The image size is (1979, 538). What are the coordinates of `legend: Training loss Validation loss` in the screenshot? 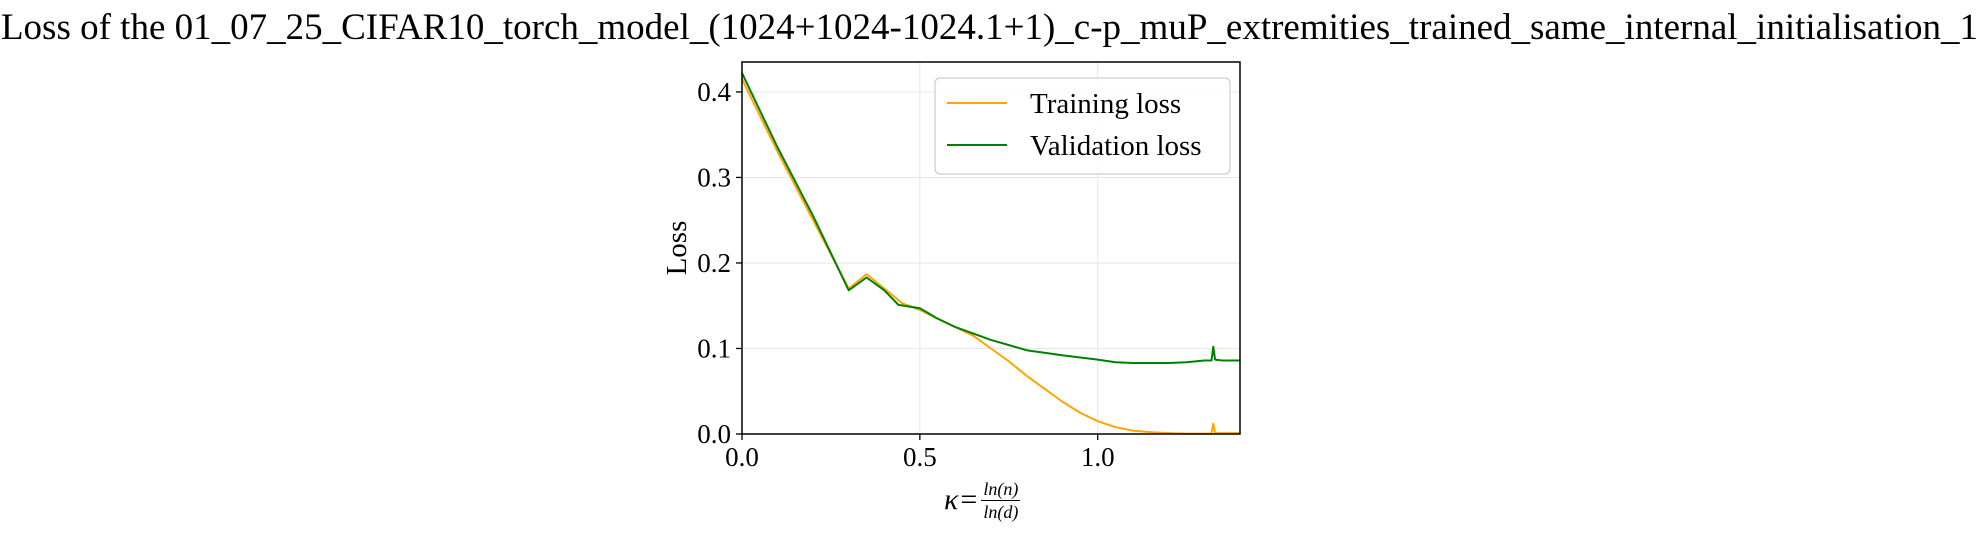 It's located at (1082, 126).